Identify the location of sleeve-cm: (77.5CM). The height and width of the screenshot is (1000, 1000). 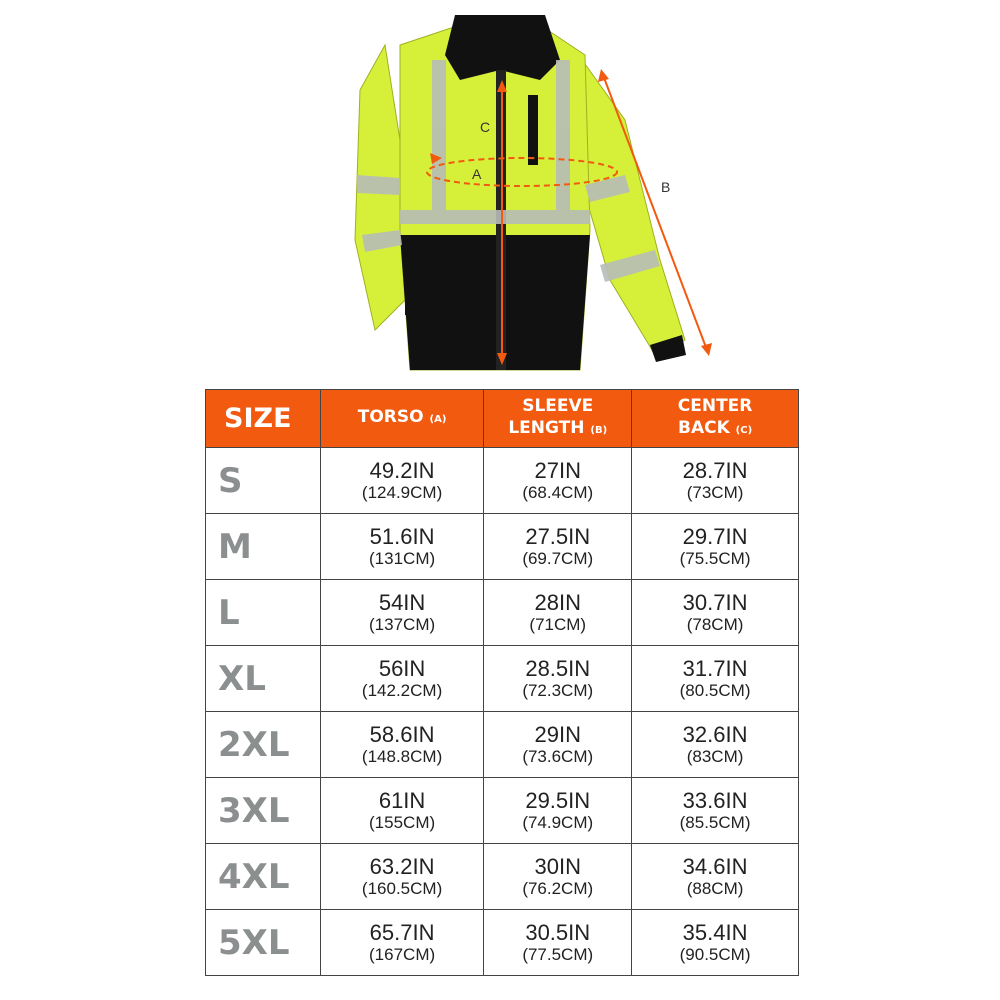
(558, 954).